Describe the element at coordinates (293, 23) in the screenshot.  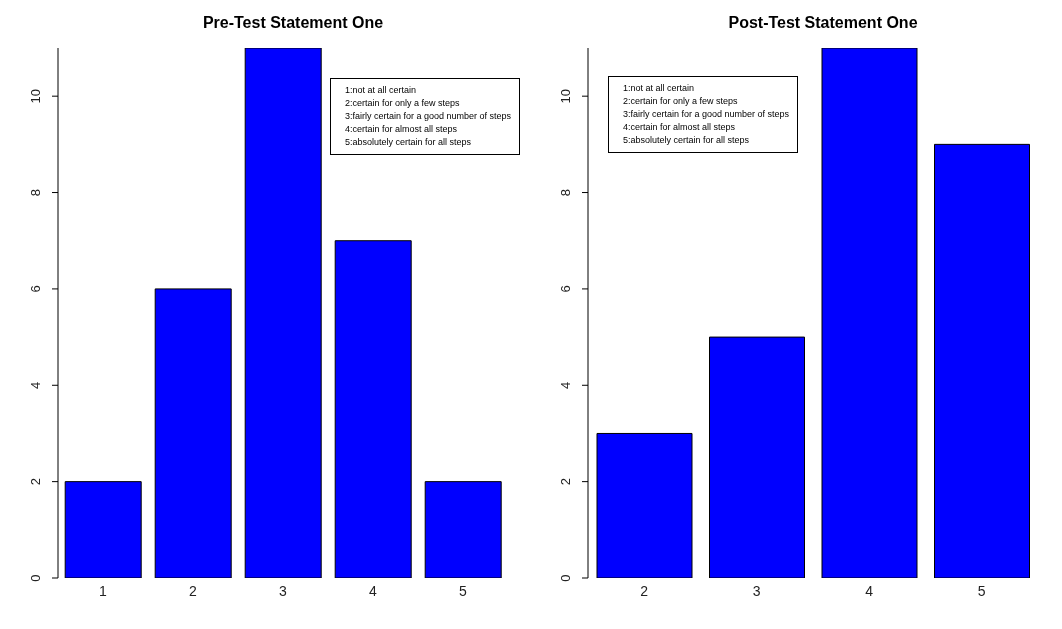
I see `chart-title: Pre-Test Statement One` at that location.